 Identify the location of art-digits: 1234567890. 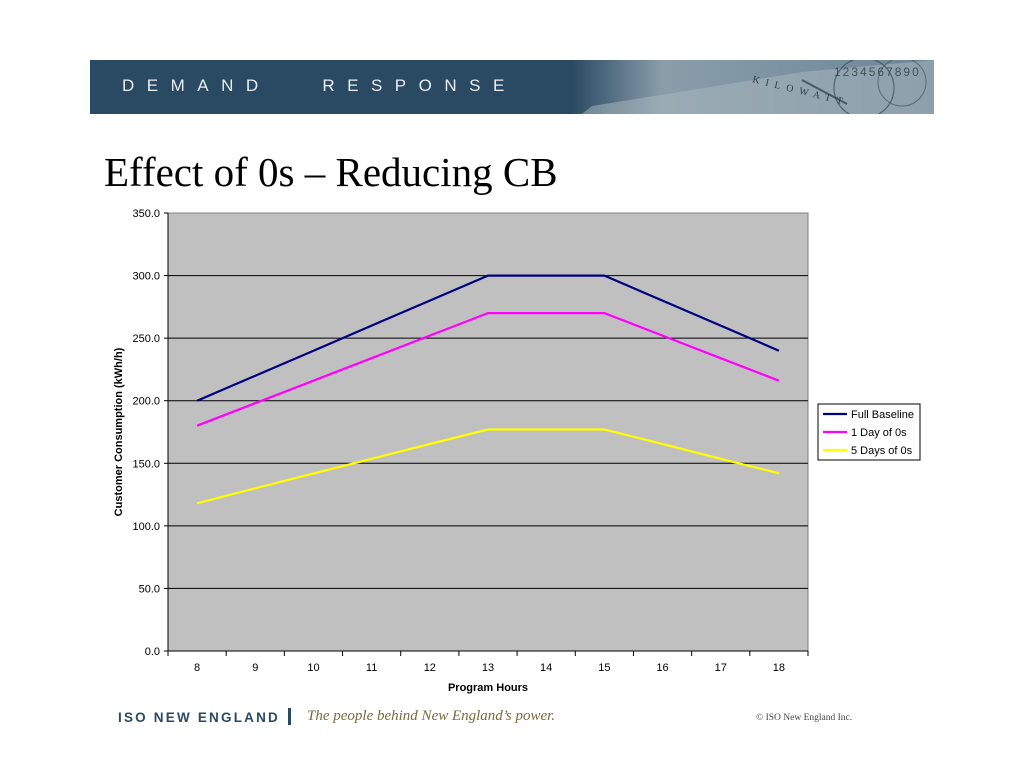
(877, 72).